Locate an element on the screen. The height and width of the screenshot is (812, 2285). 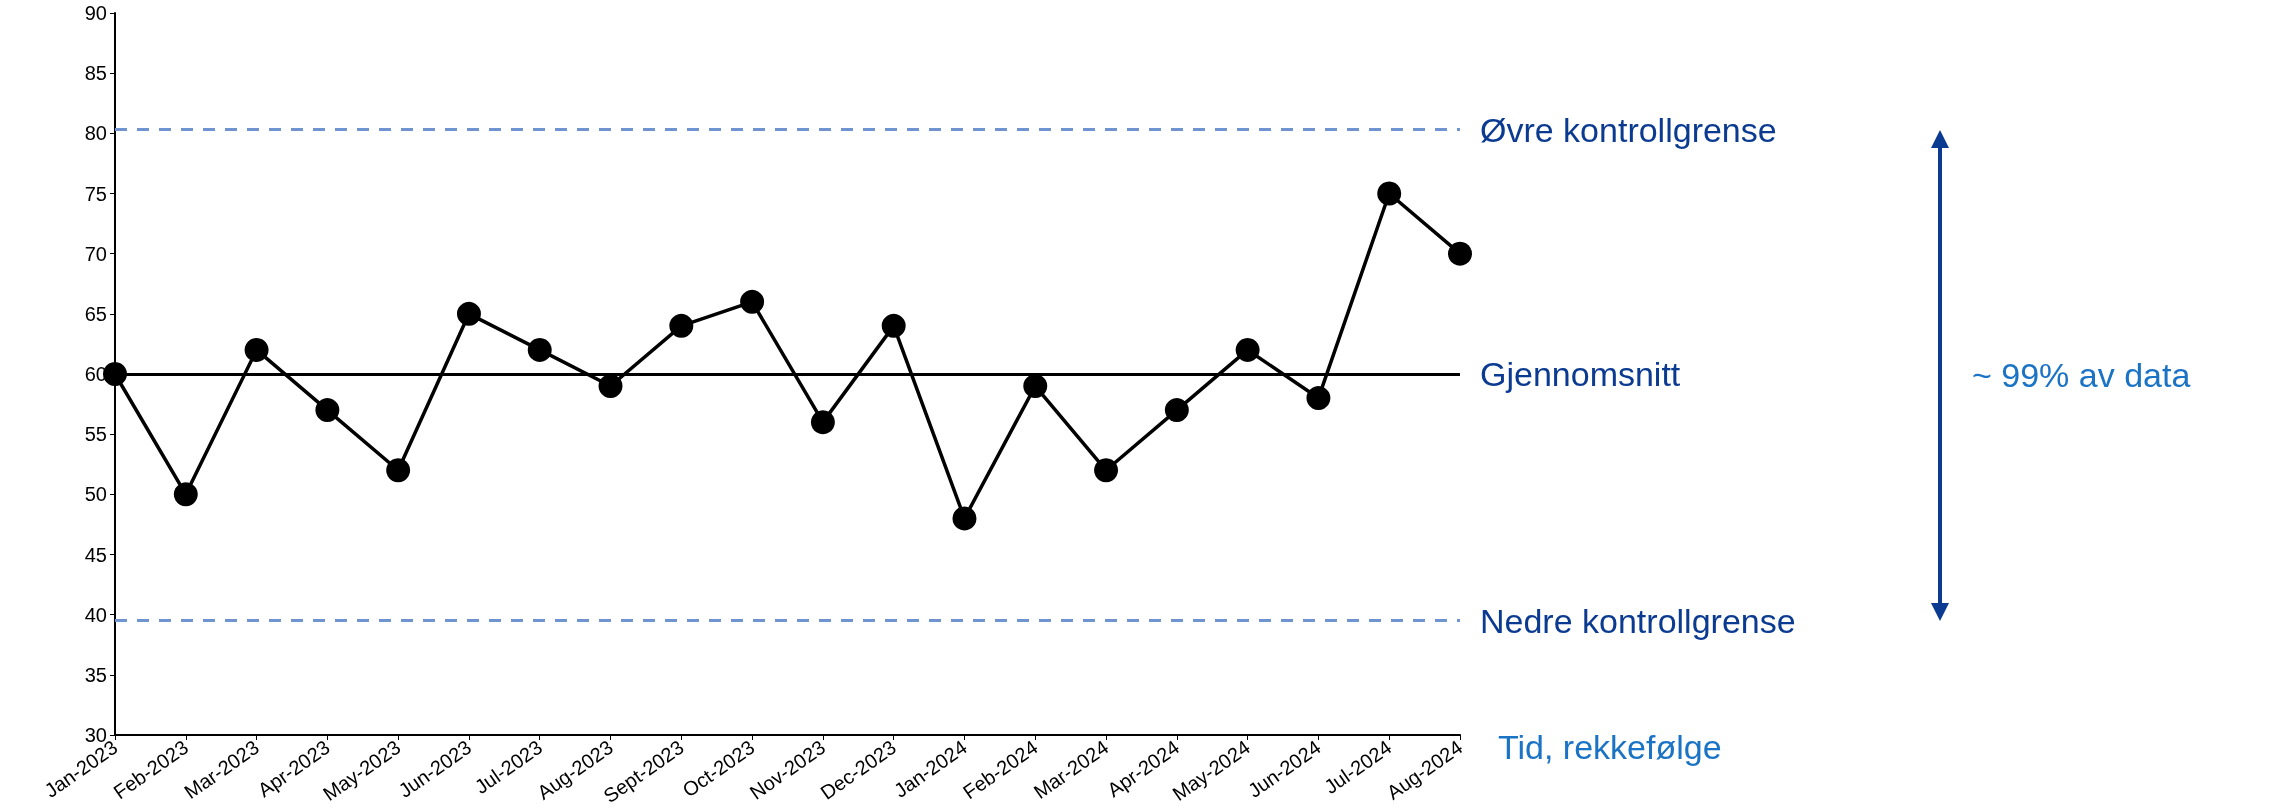
y-tick-label: 80 is located at coordinates (95, 133).